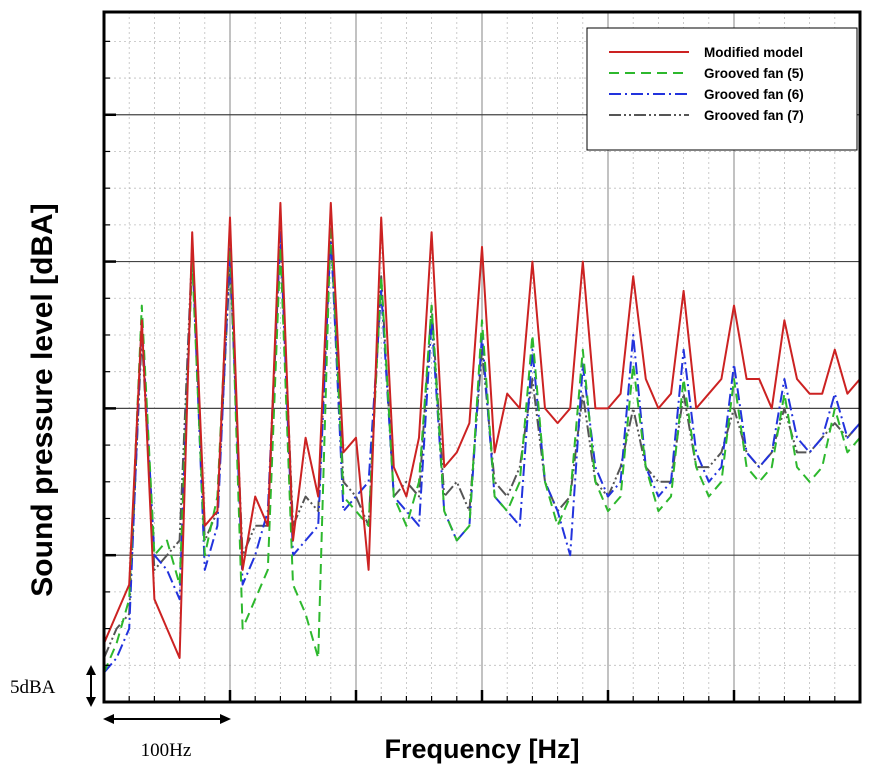 The width and height of the screenshot is (871, 776). I want to click on y-axis-label: Sound pressure level [dBA], so click(42, 399).